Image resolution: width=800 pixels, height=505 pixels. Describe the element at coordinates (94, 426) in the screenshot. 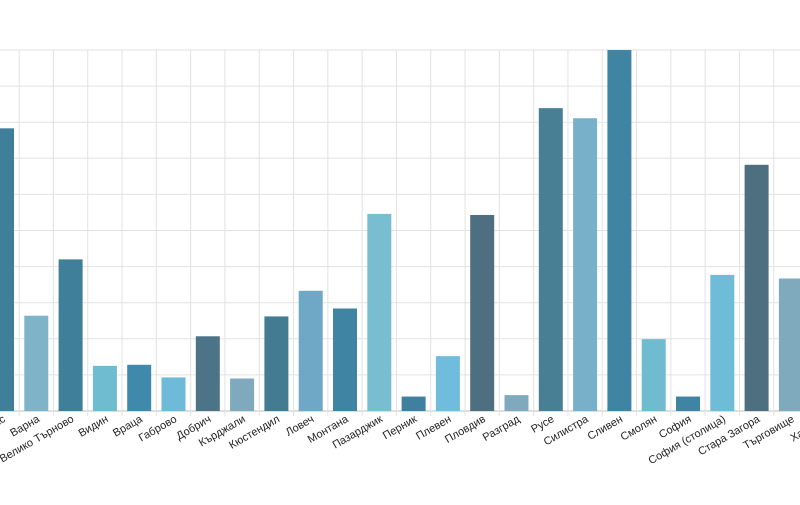

I see `x-tick-label: Видин` at that location.